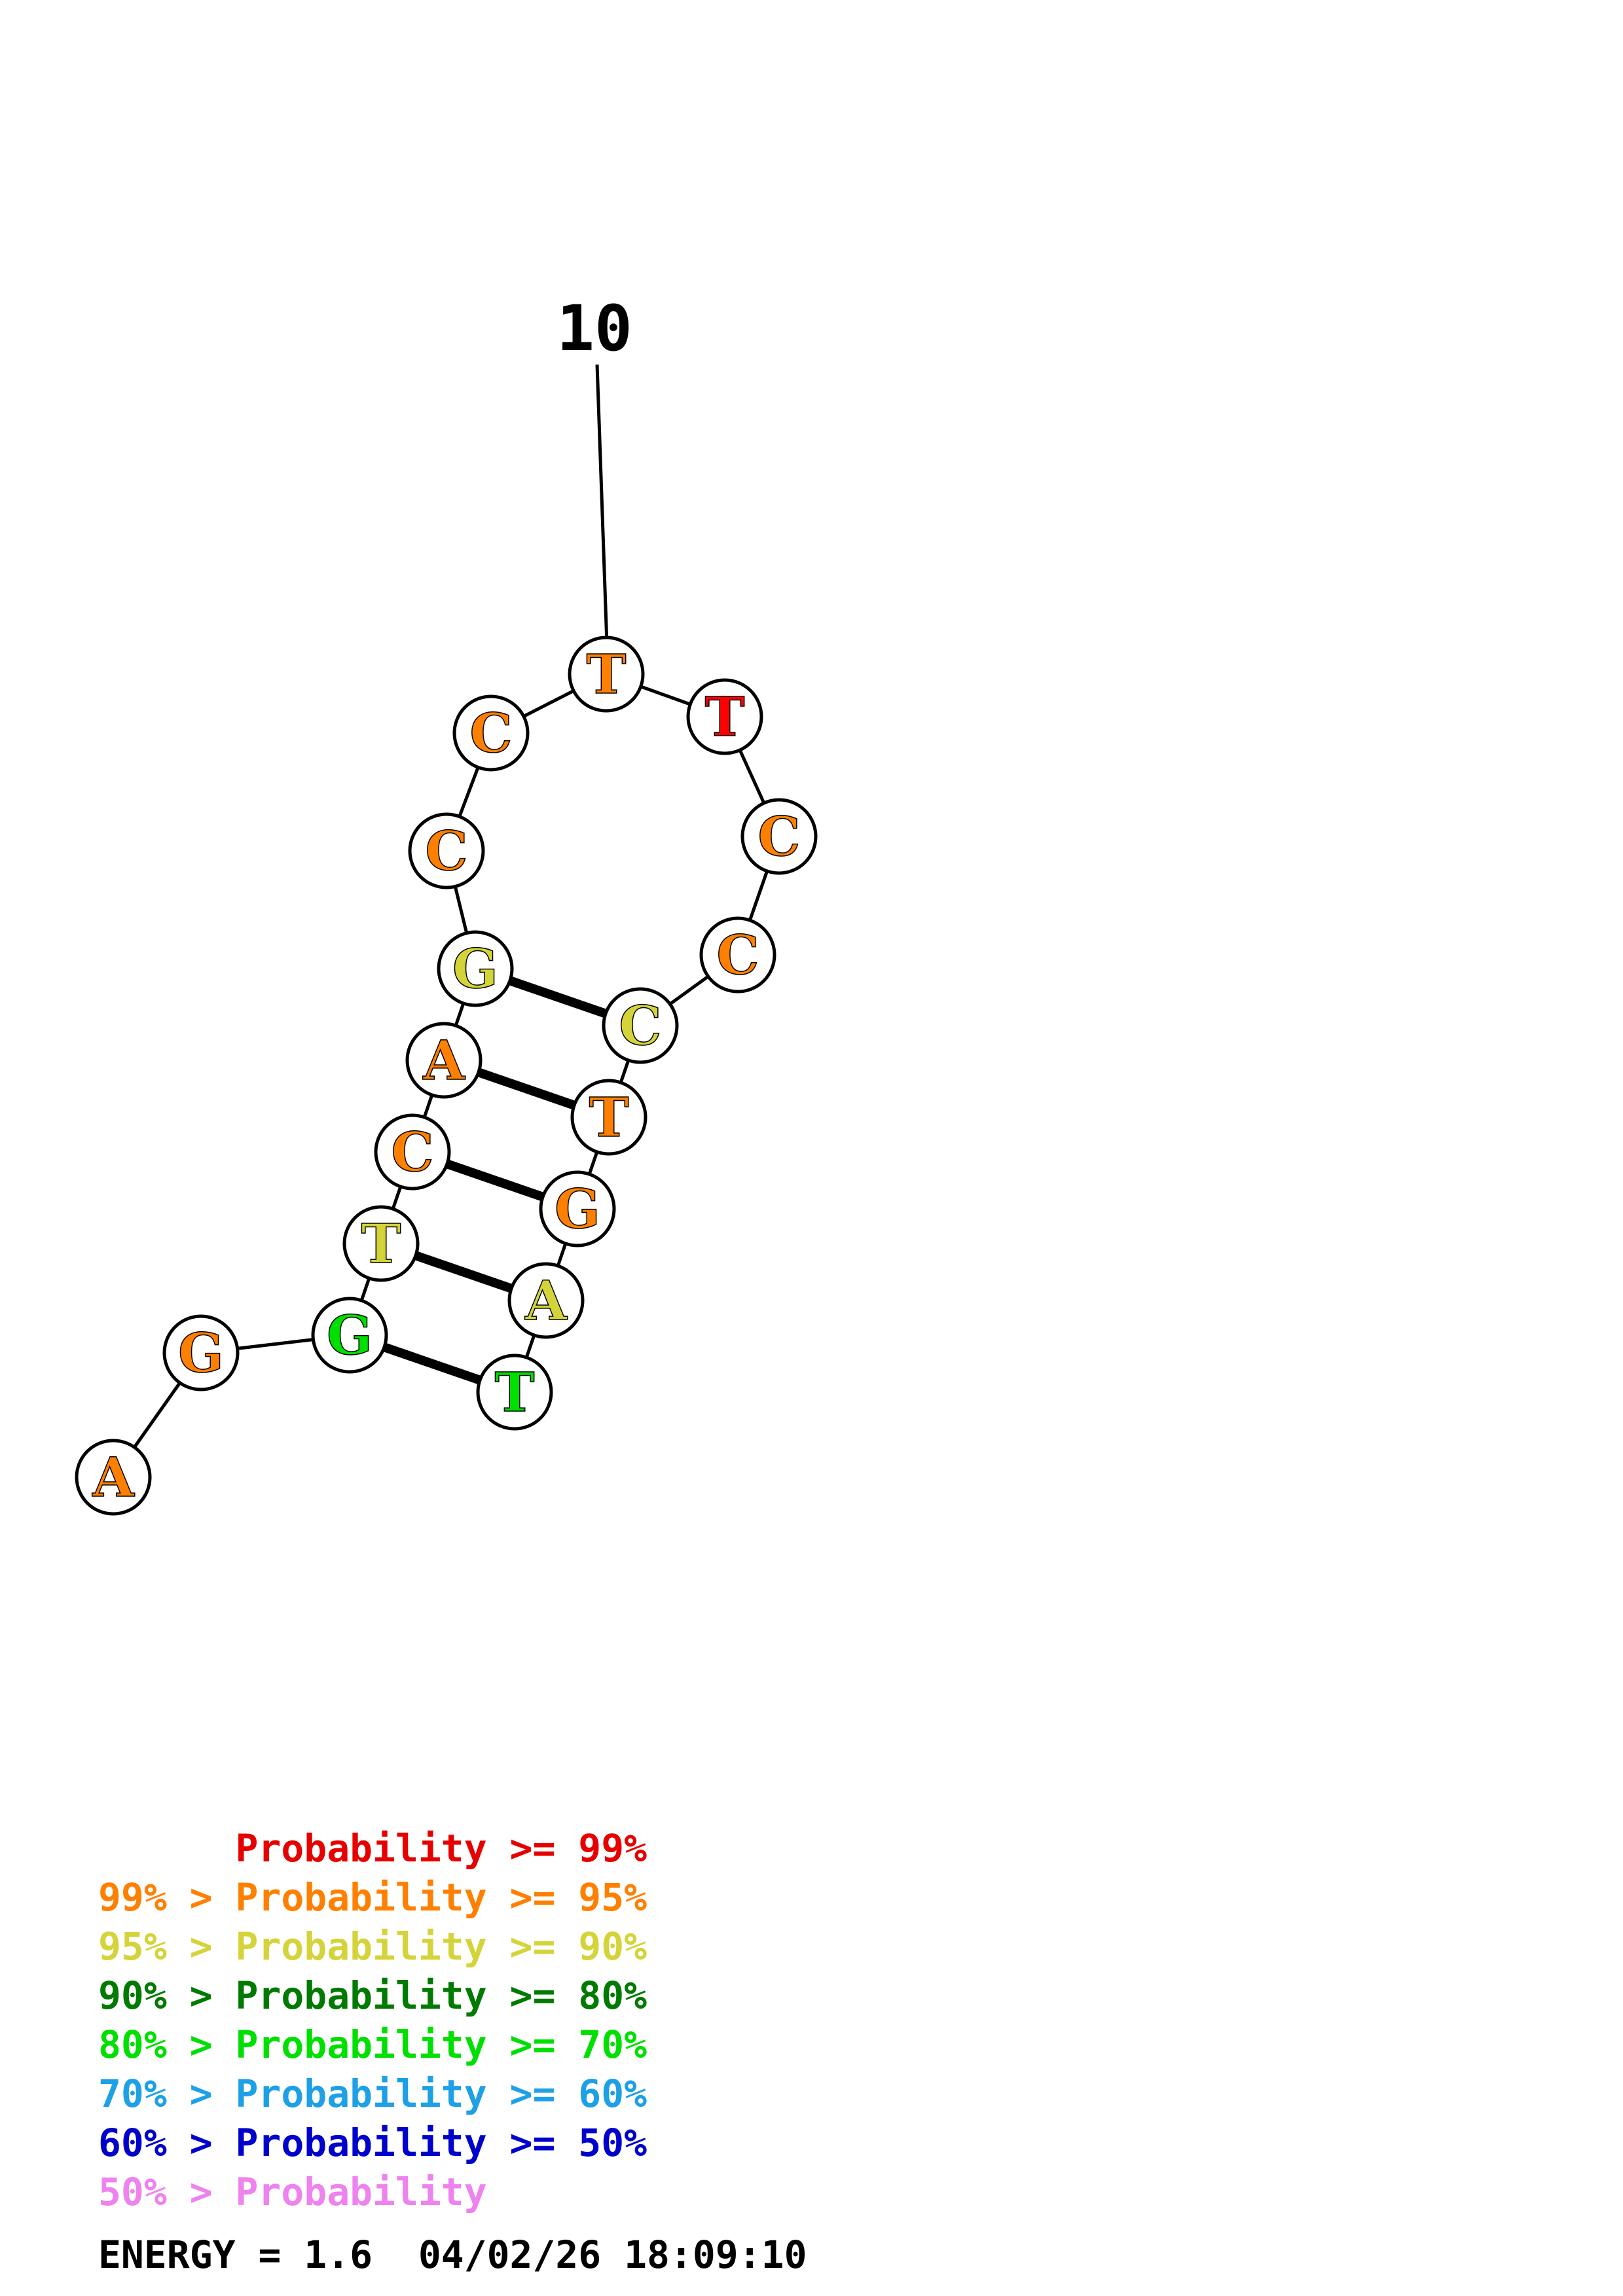  What do you see at coordinates (594, 468) in the screenshot?
I see `position-label-layer: 10` at bounding box center [594, 468].